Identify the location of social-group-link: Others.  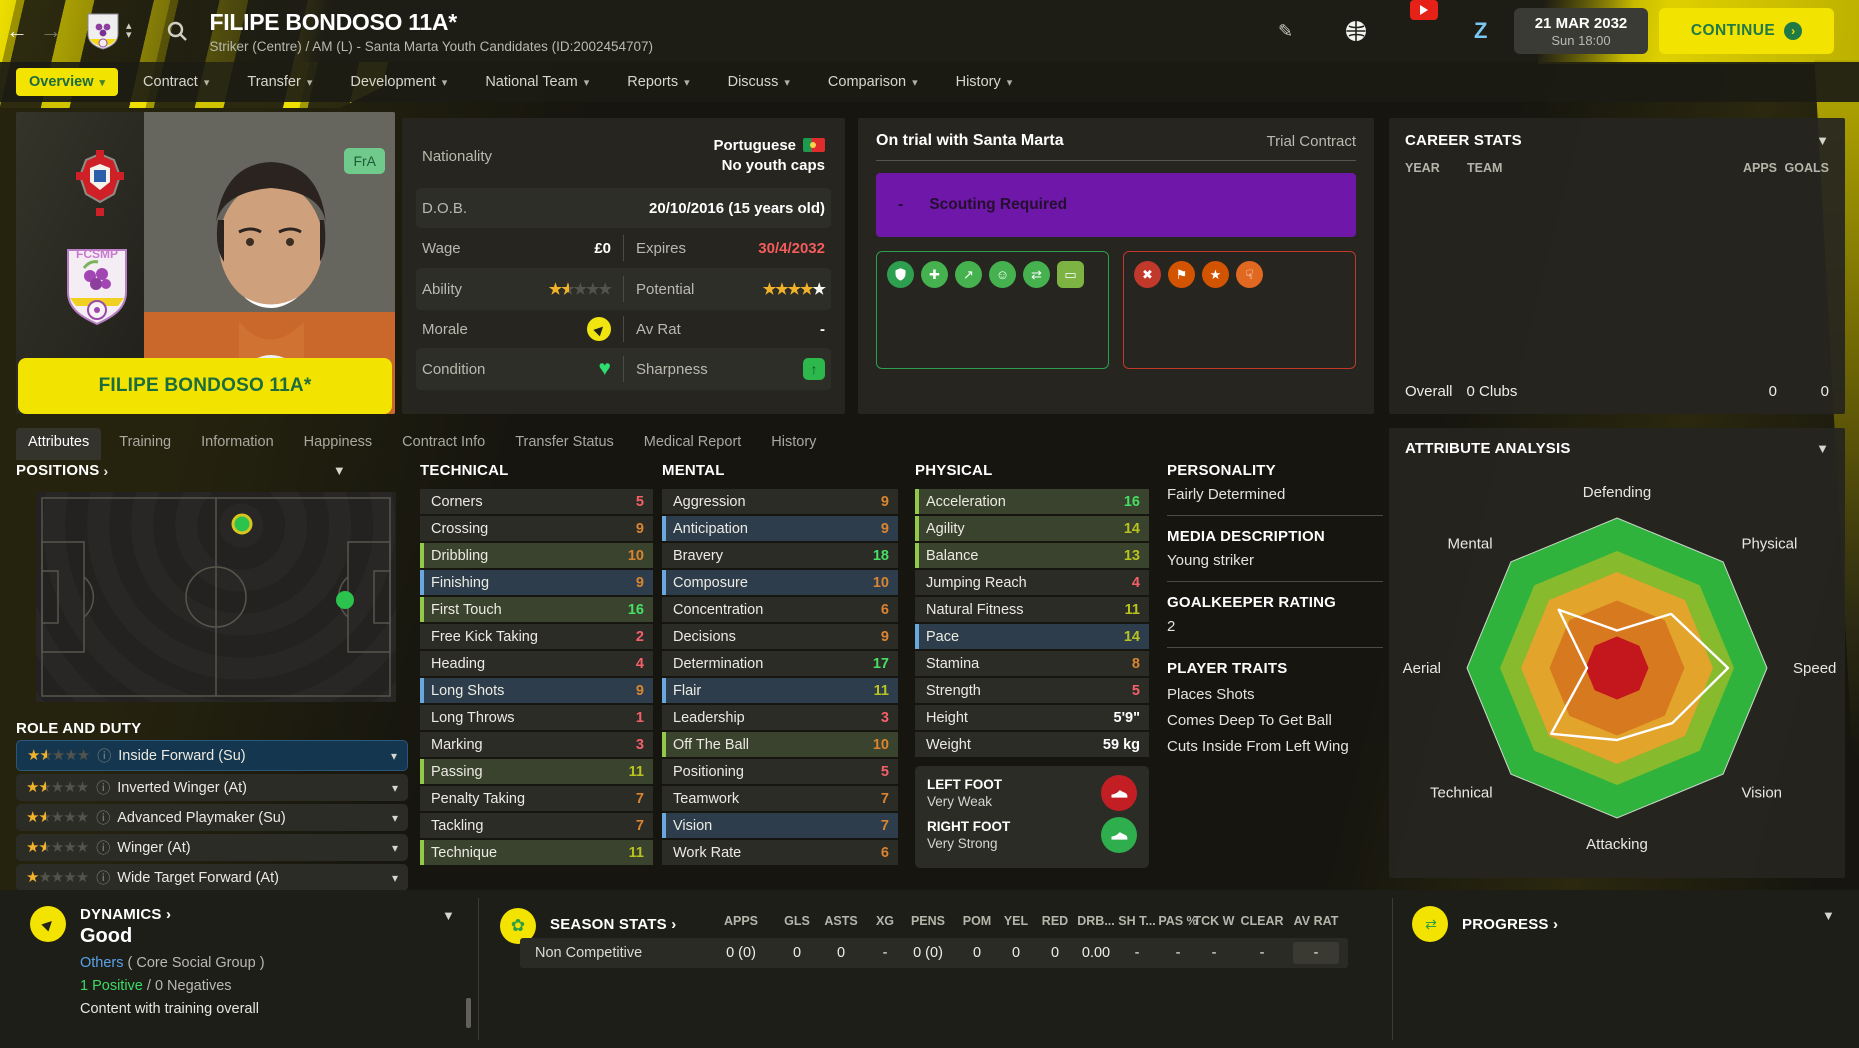
(102, 963).